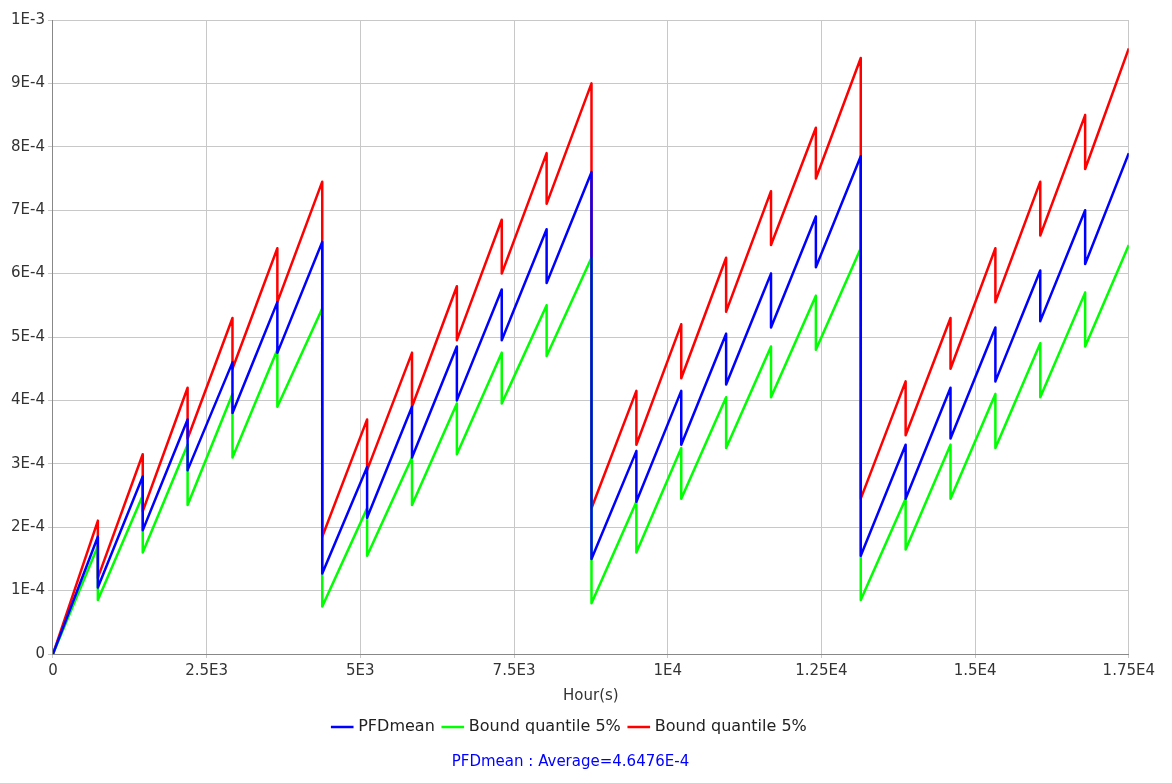 The height and width of the screenshot is (783, 1172). What do you see at coordinates (396, 726) in the screenshot?
I see `legend-label: PFDmean` at bounding box center [396, 726].